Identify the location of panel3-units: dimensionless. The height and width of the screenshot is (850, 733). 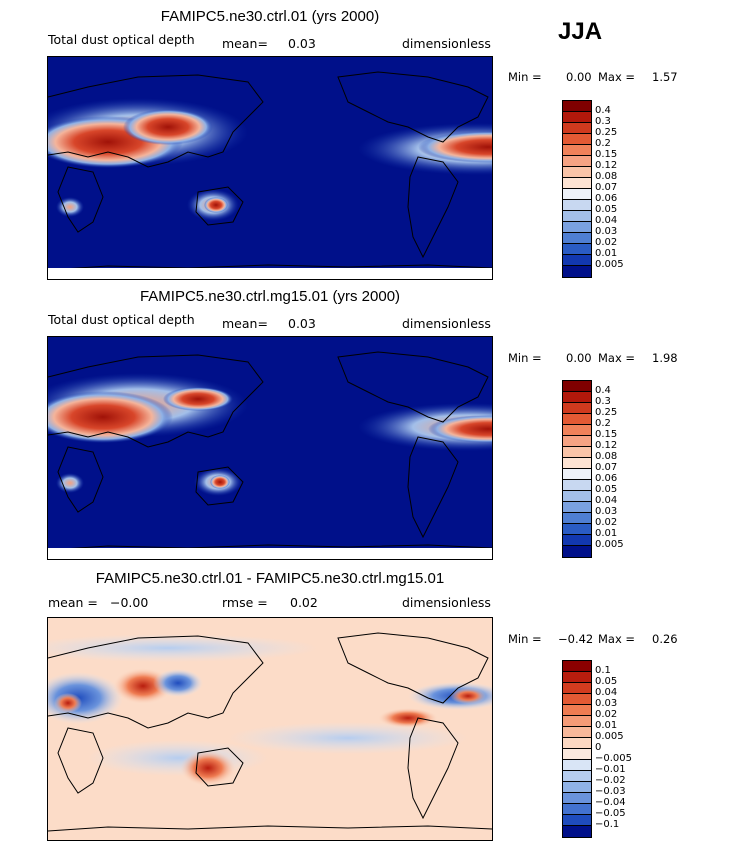
(446, 602).